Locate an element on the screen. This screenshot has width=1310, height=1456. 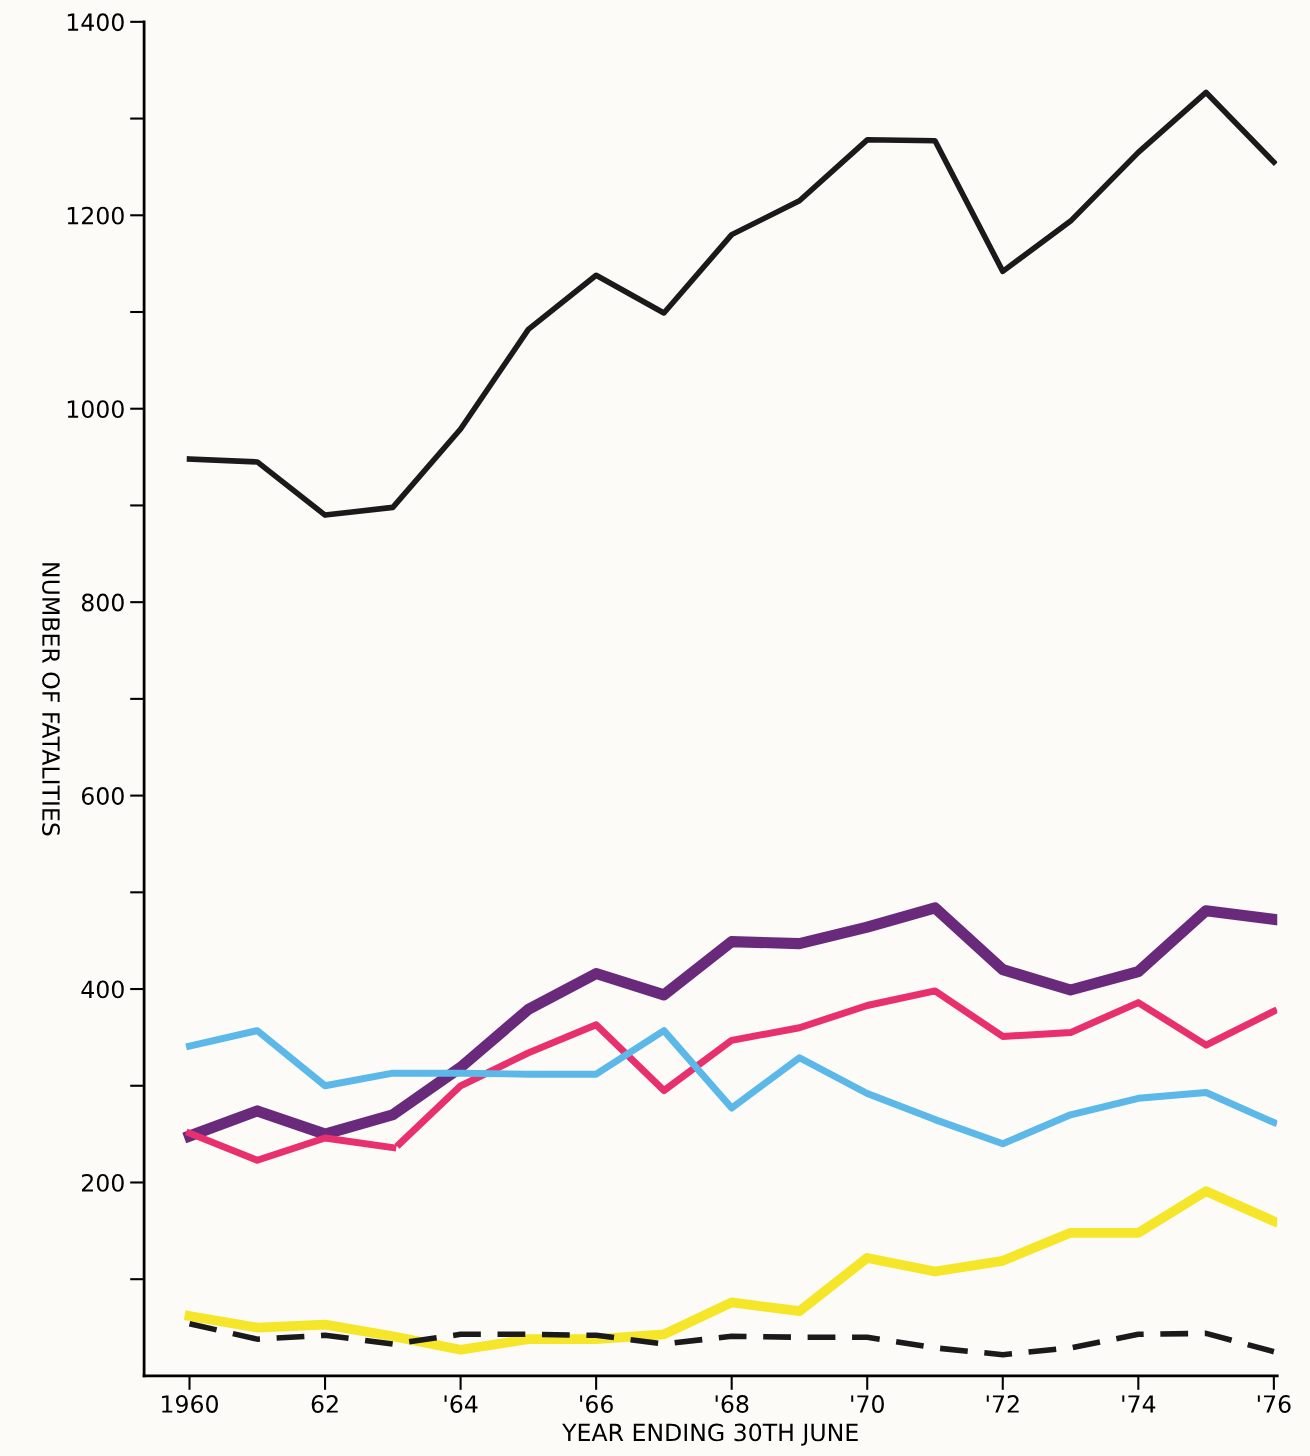
x-tick-label: '76 is located at coordinates (1274, 1404).